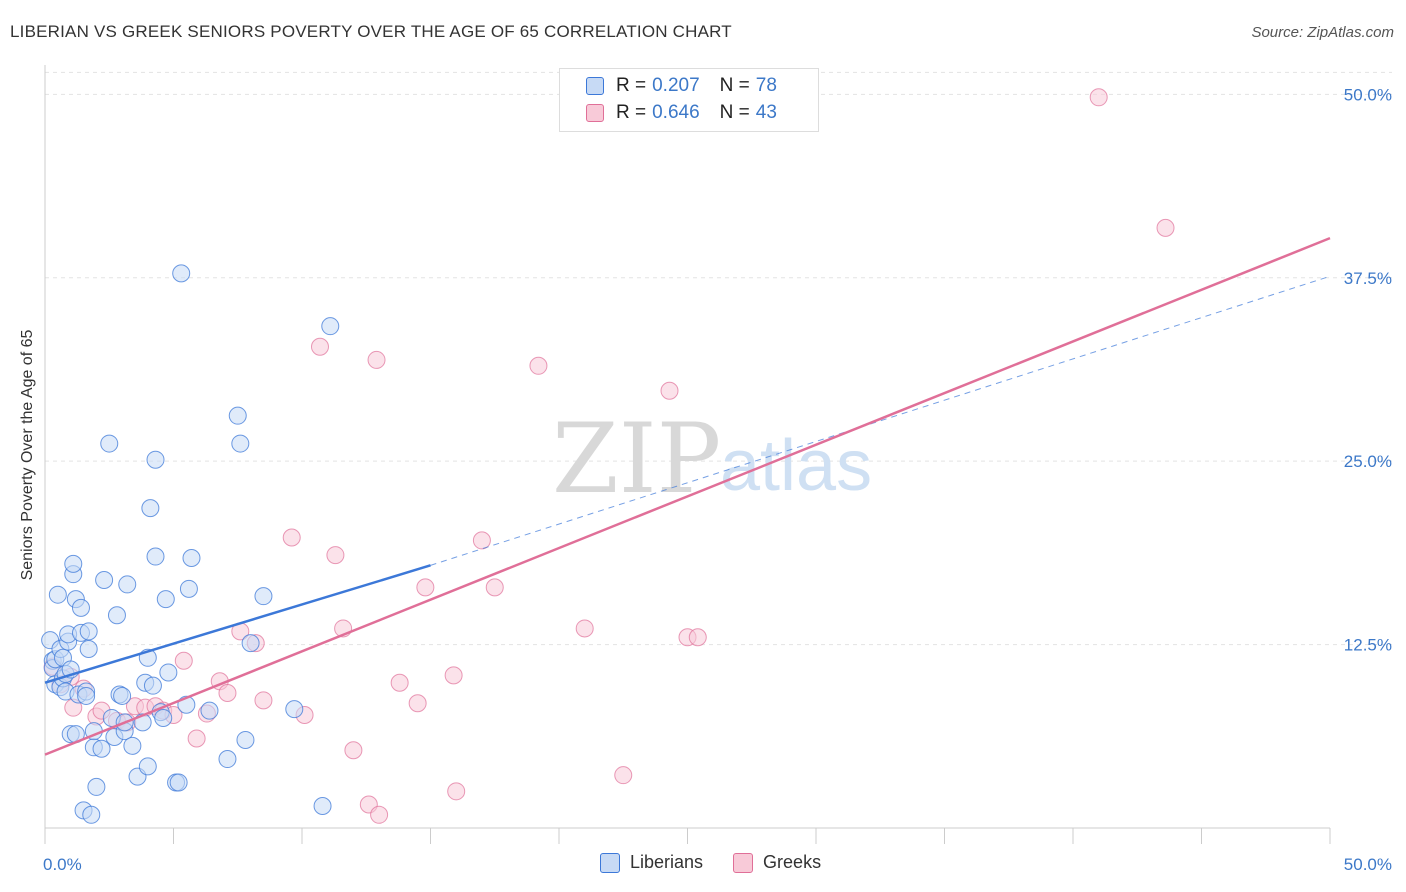  I want to click on watermark-zip: ZIP, so click(636, 459).